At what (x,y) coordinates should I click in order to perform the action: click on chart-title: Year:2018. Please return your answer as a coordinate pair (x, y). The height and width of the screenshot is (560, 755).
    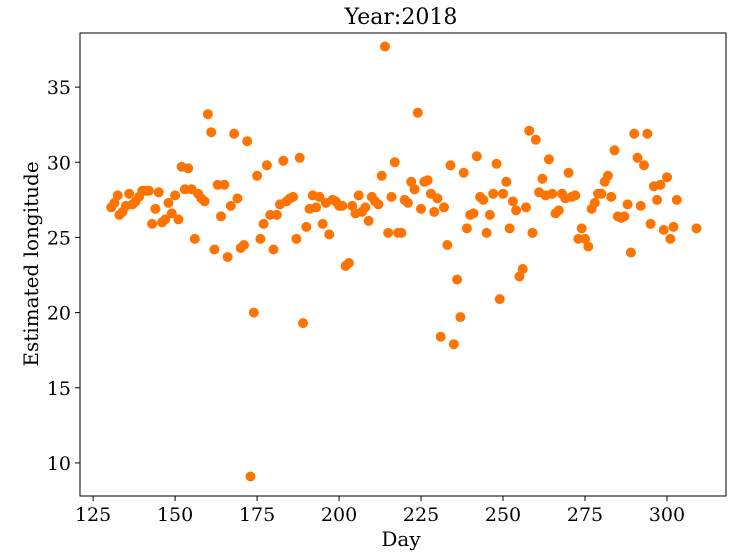
    Looking at the image, I should click on (401, 17).